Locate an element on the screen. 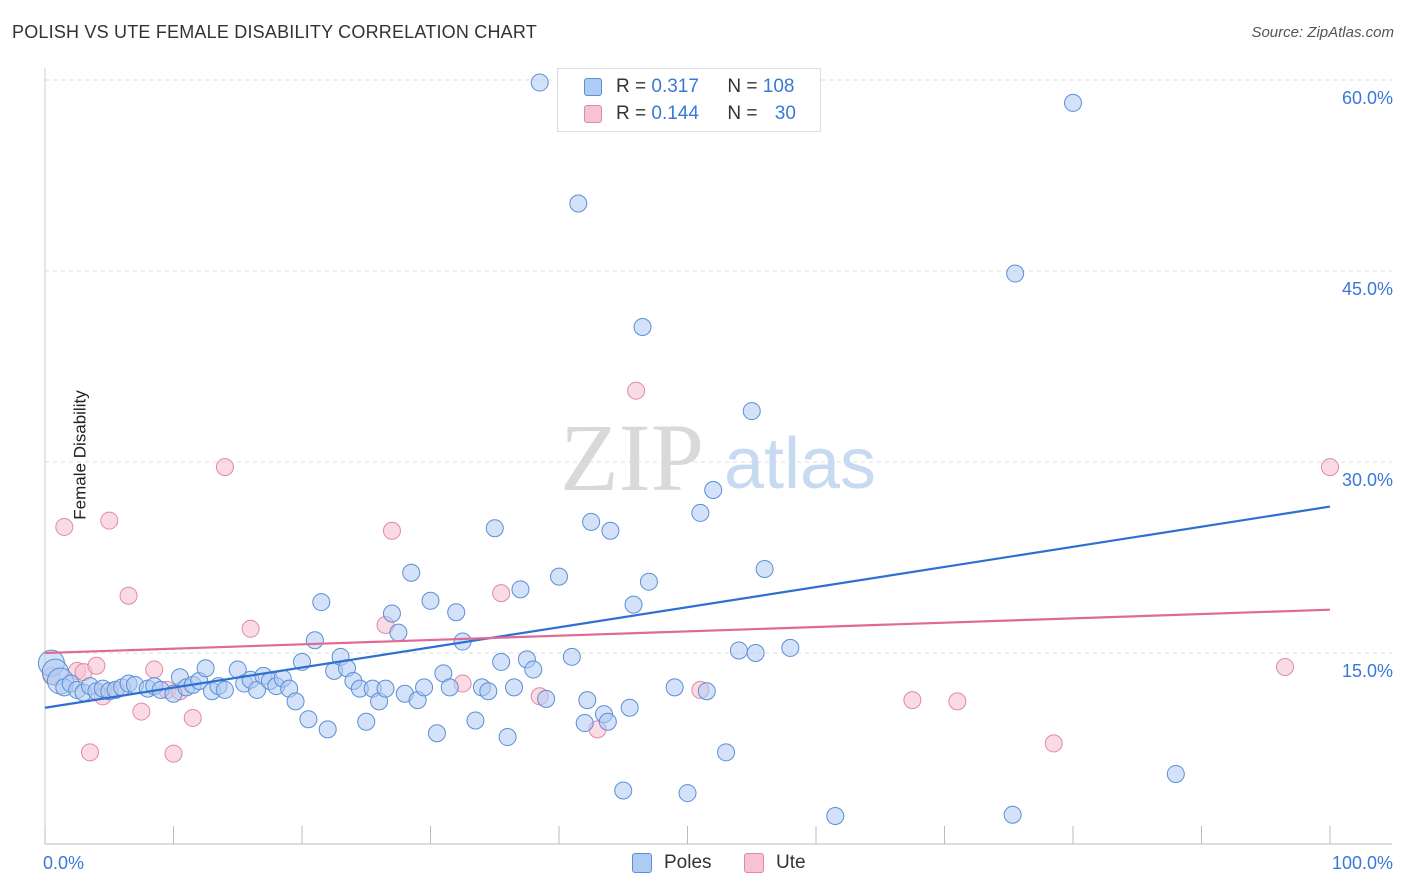 The image size is (1406, 892). legend-r-value-poles: 0.317 is located at coordinates (675, 86).